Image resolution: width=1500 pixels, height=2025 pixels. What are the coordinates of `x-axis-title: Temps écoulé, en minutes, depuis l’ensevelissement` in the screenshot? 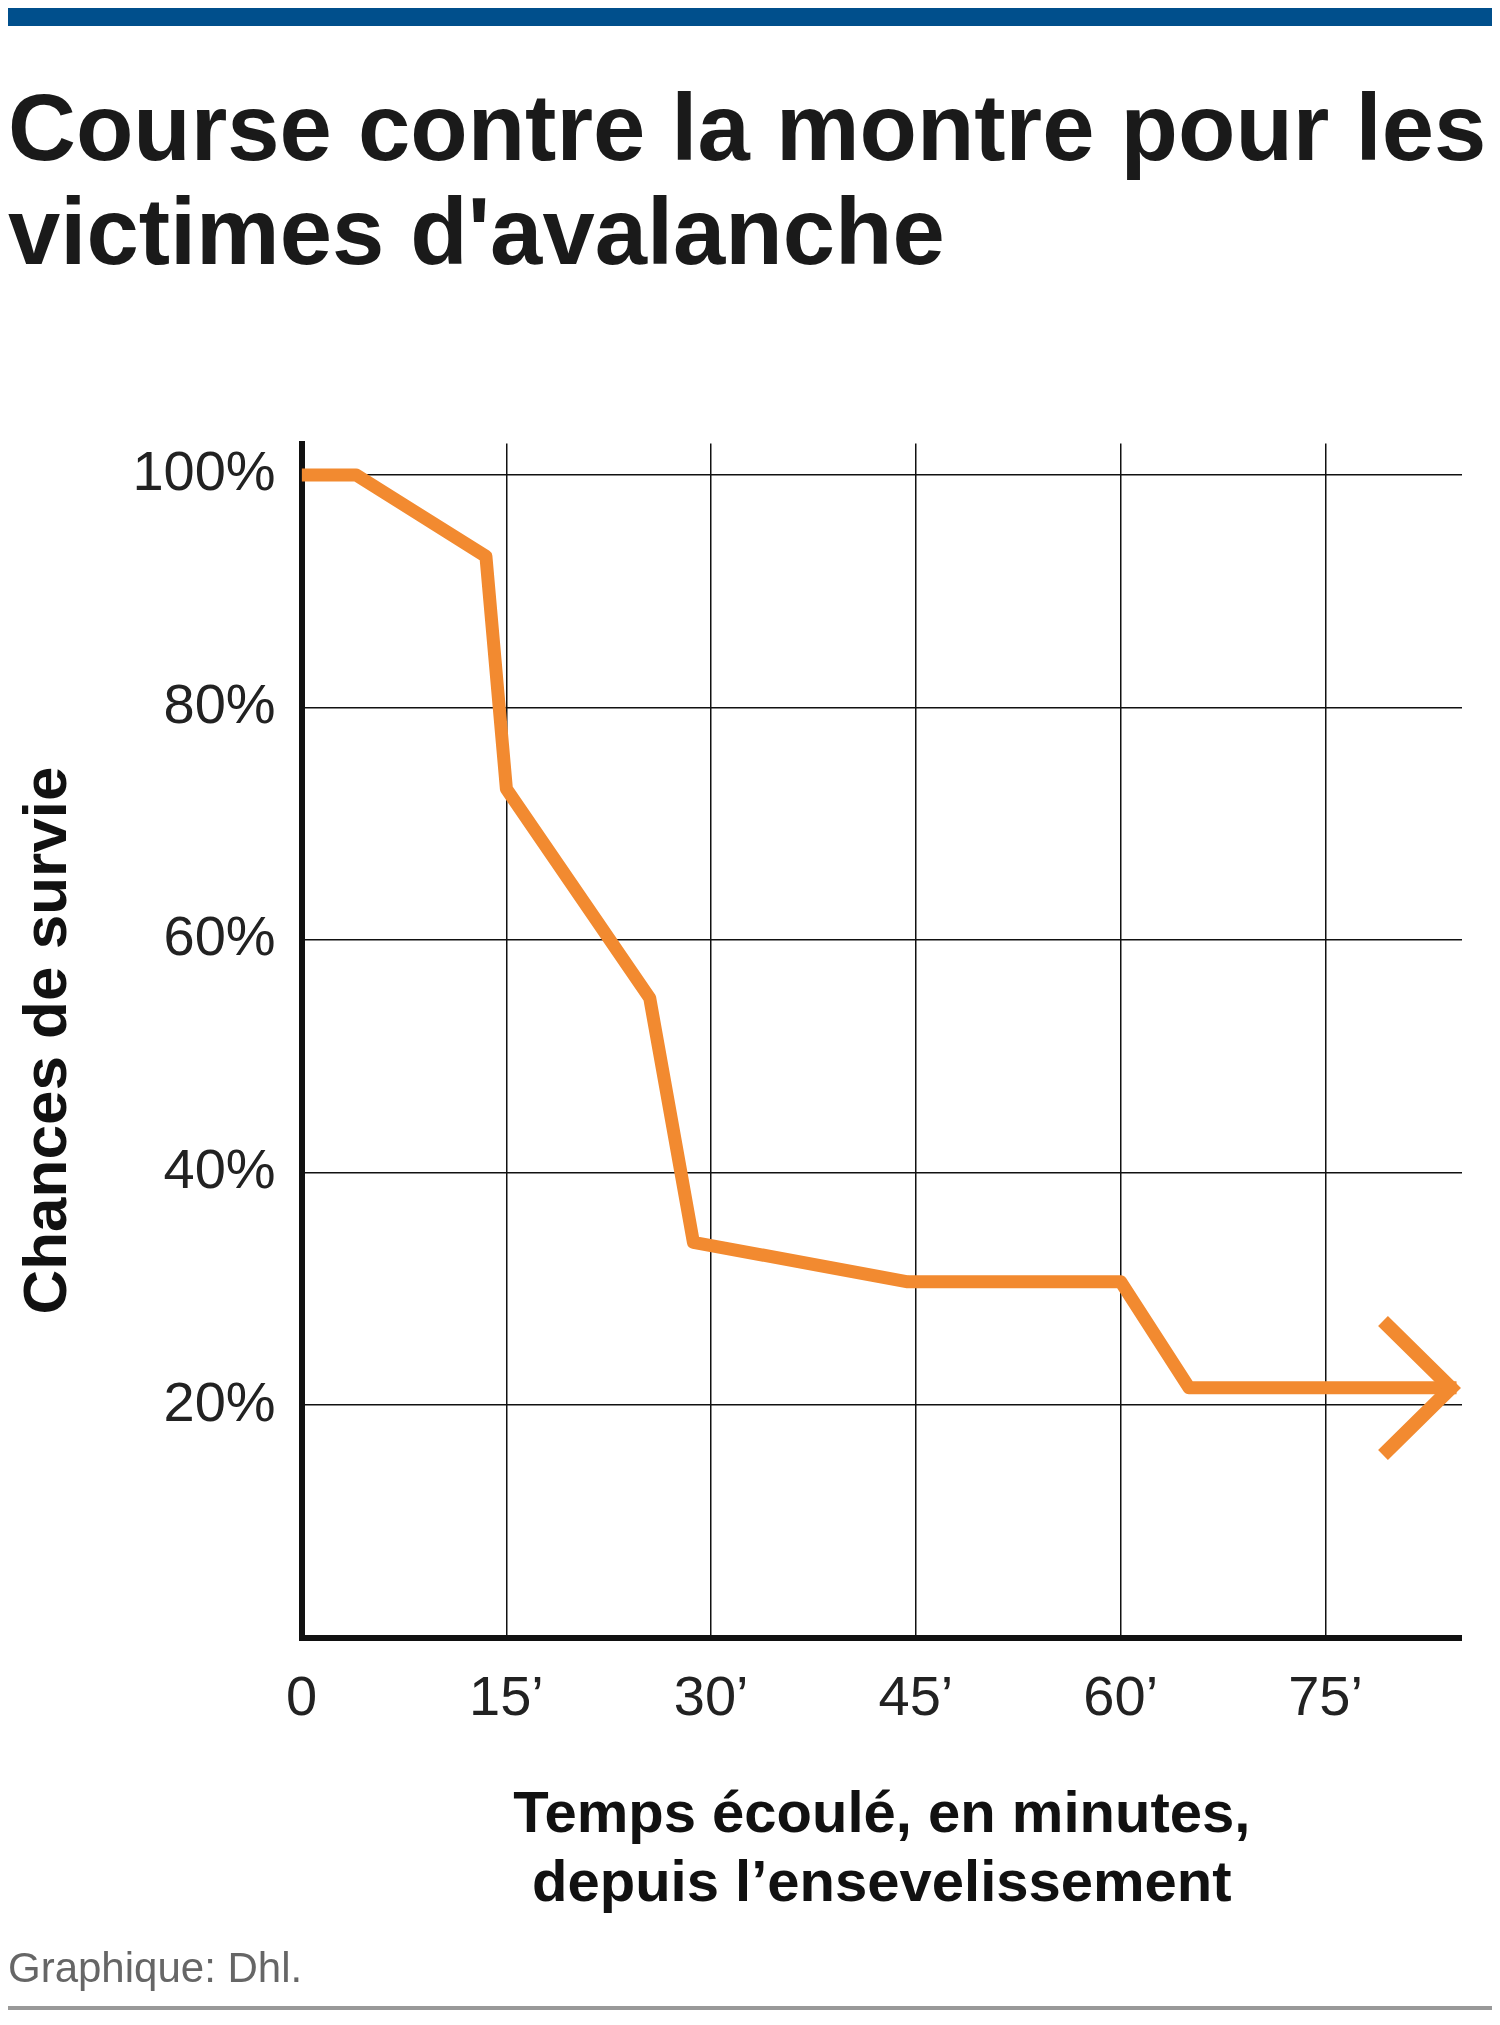 It's located at (882, 1846).